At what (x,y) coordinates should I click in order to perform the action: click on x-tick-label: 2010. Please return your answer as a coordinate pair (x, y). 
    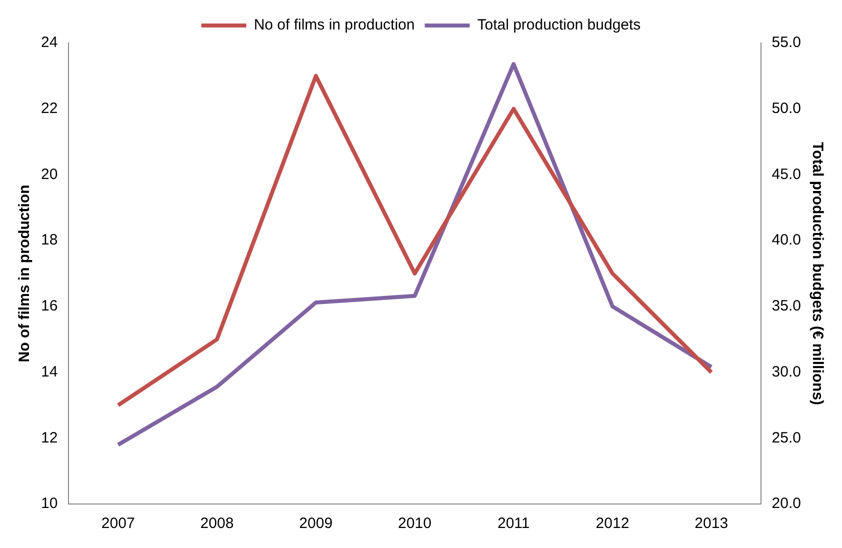
    Looking at the image, I should click on (415, 523).